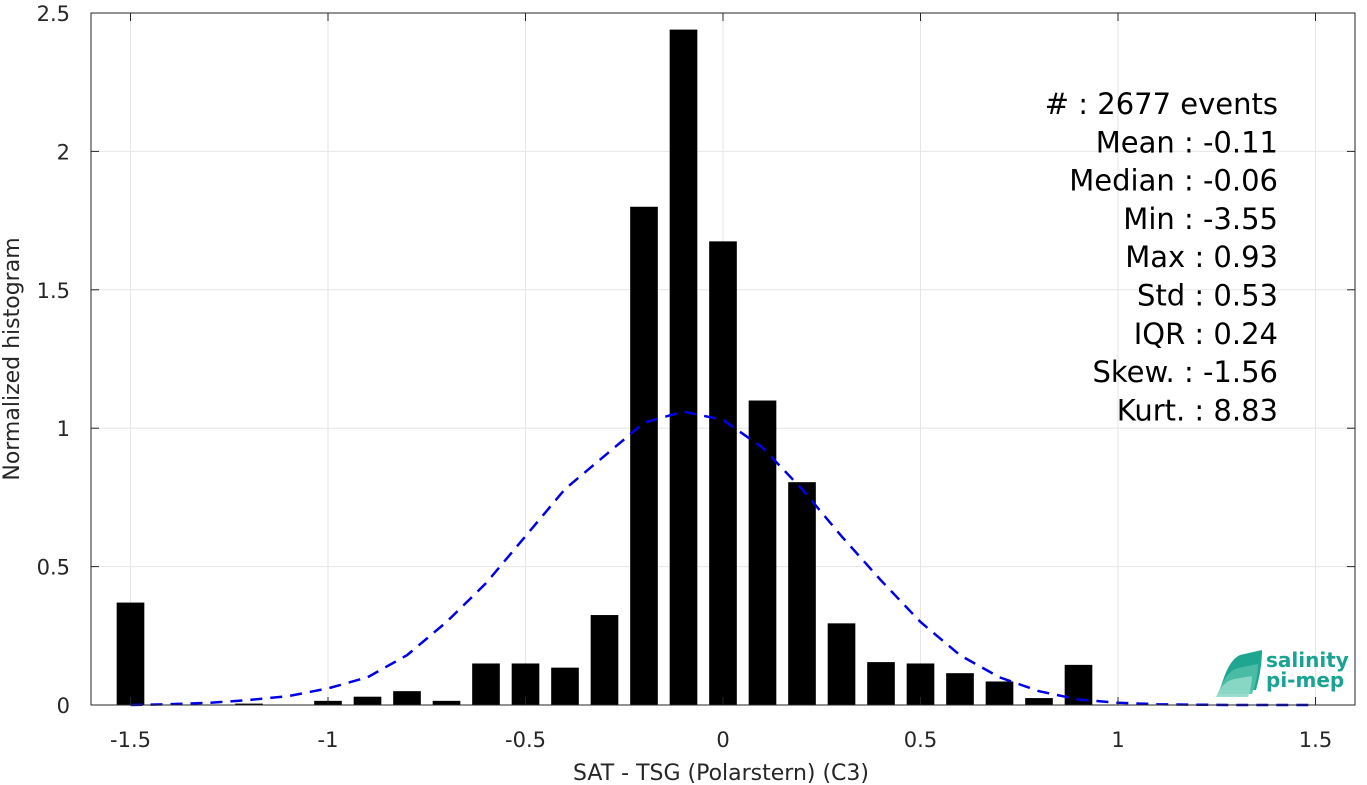  I want to click on logo-line2: pi-mep, so click(1305, 680).